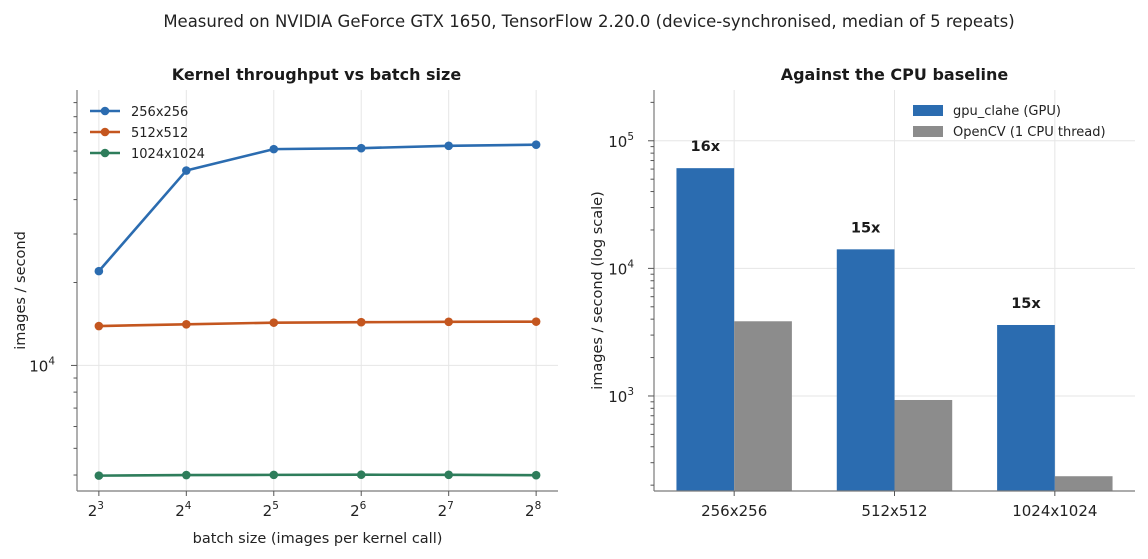 This screenshot has height=559, width=1148. What do you see at coordinates (355, 511) in the screenshot?
I see `x-tick-label-3-base: 2` at bounding box center [355, 511].